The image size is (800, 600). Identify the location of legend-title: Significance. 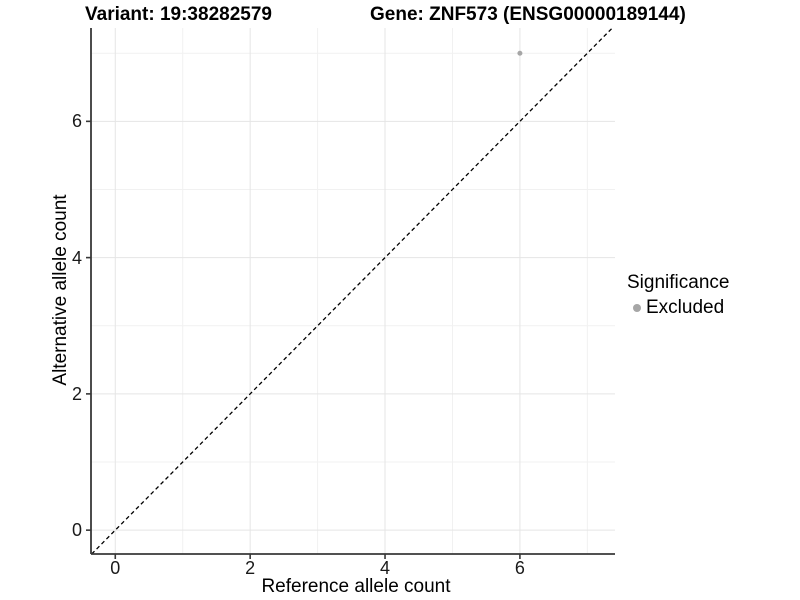
(678, 282).